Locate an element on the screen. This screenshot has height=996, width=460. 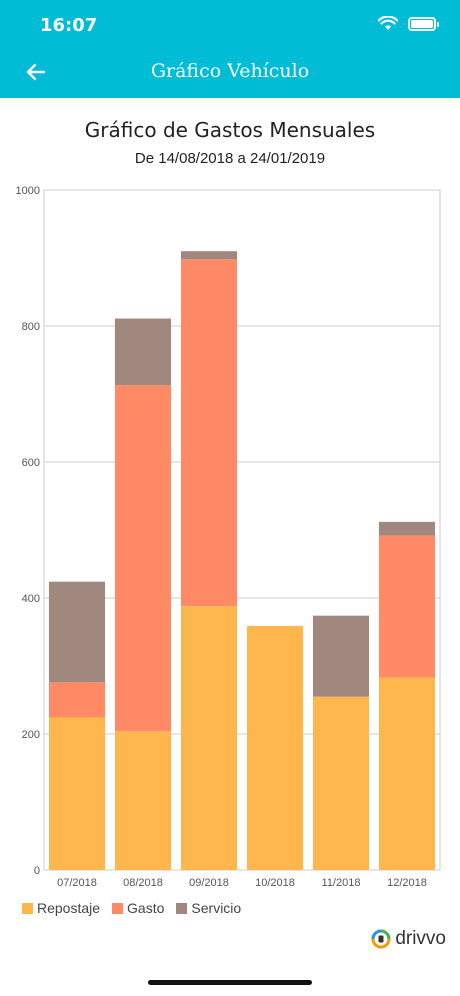
drivvo-logo-icon is located at coordinates (381, 939).